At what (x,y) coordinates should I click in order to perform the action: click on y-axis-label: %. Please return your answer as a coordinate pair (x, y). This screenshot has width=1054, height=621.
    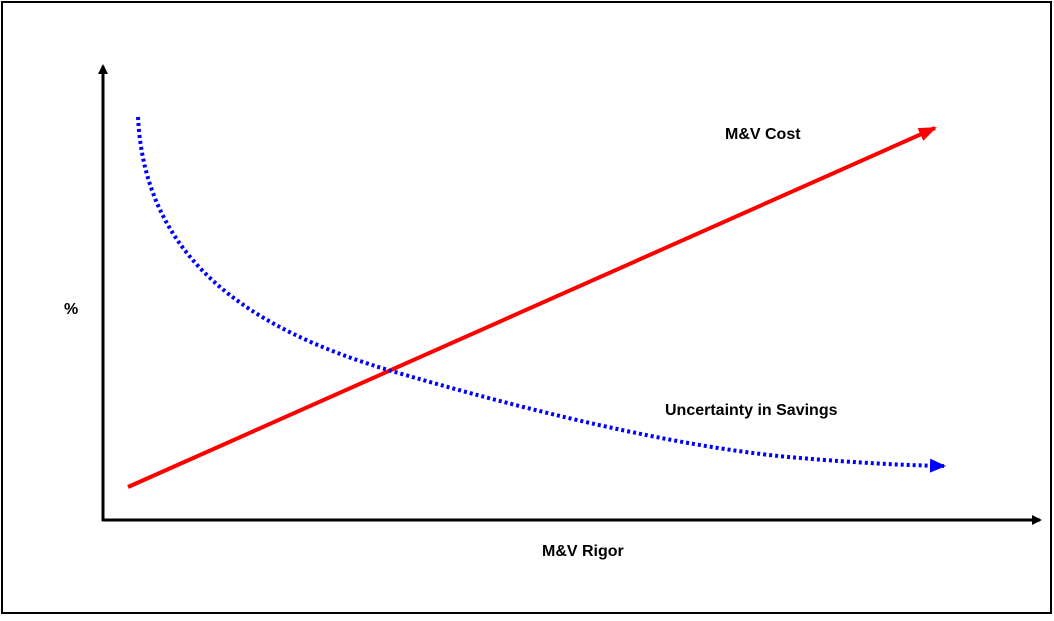
    Looking at the image, I should click on (71, 309).